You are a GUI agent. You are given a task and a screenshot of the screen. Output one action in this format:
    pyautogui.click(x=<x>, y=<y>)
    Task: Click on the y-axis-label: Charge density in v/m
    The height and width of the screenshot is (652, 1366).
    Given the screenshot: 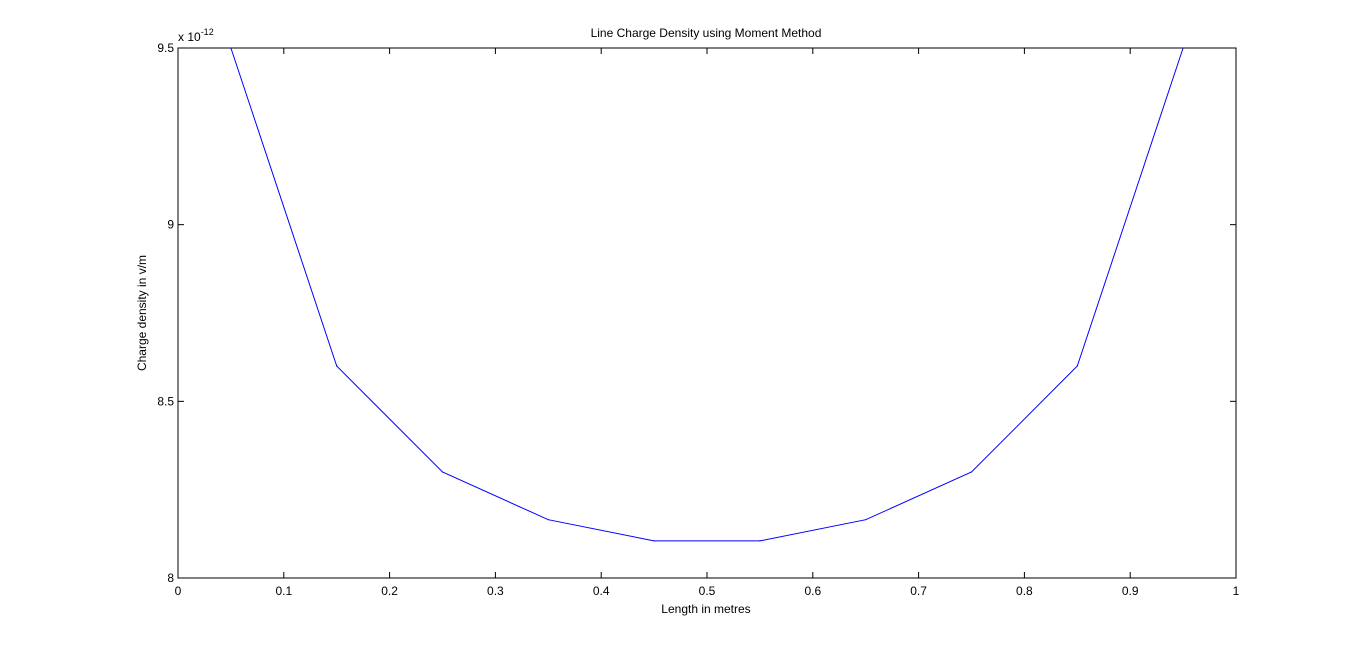 What is the action you would take?
    pyautogui.click(x=142, y=313)
    